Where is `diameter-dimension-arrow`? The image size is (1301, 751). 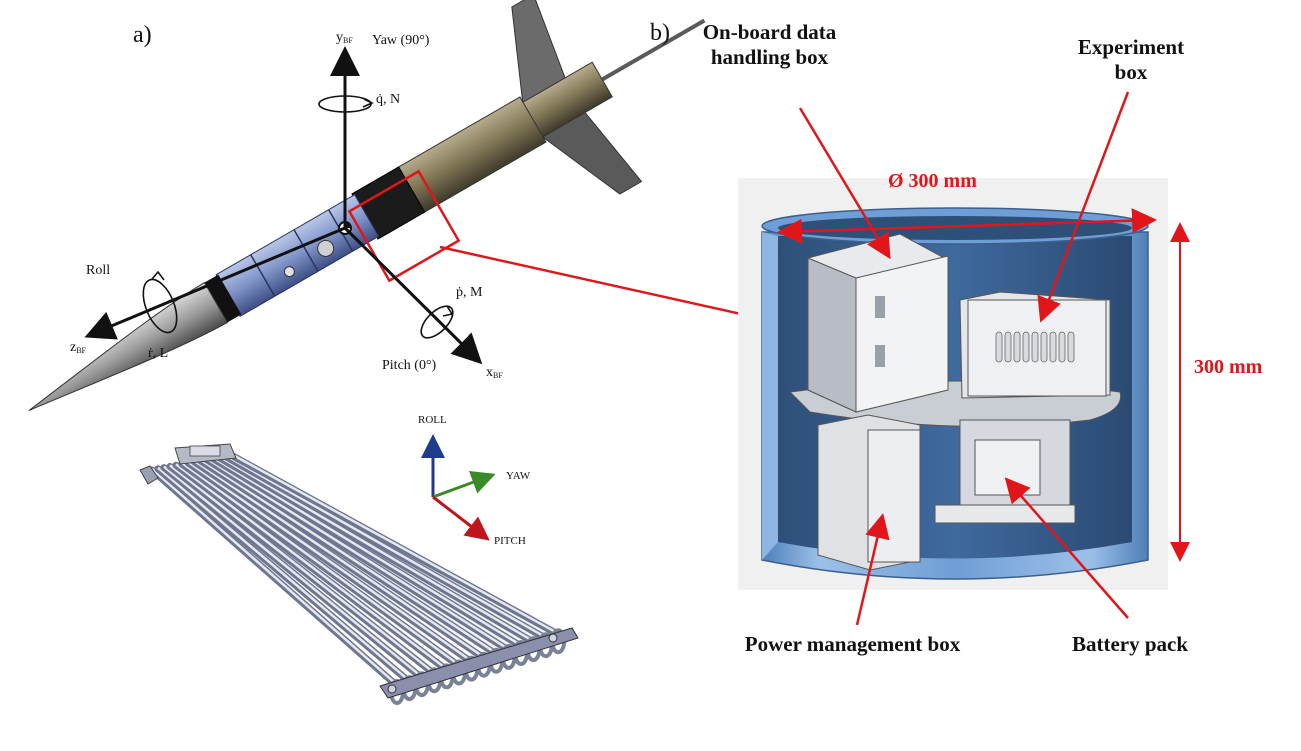
diameter-dimension-arrow is located at coordinates (967, 226).